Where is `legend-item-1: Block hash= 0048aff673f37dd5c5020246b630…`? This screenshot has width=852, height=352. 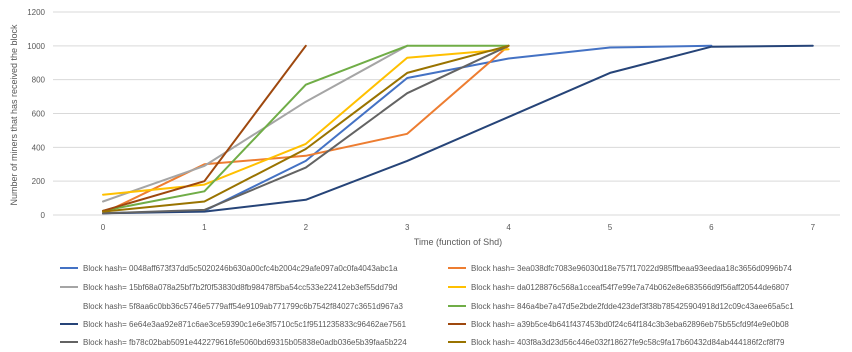
legend-item-1: Block hash= 0048aff673f37dd5c5020246b630… is located at coordinates (229, 268).